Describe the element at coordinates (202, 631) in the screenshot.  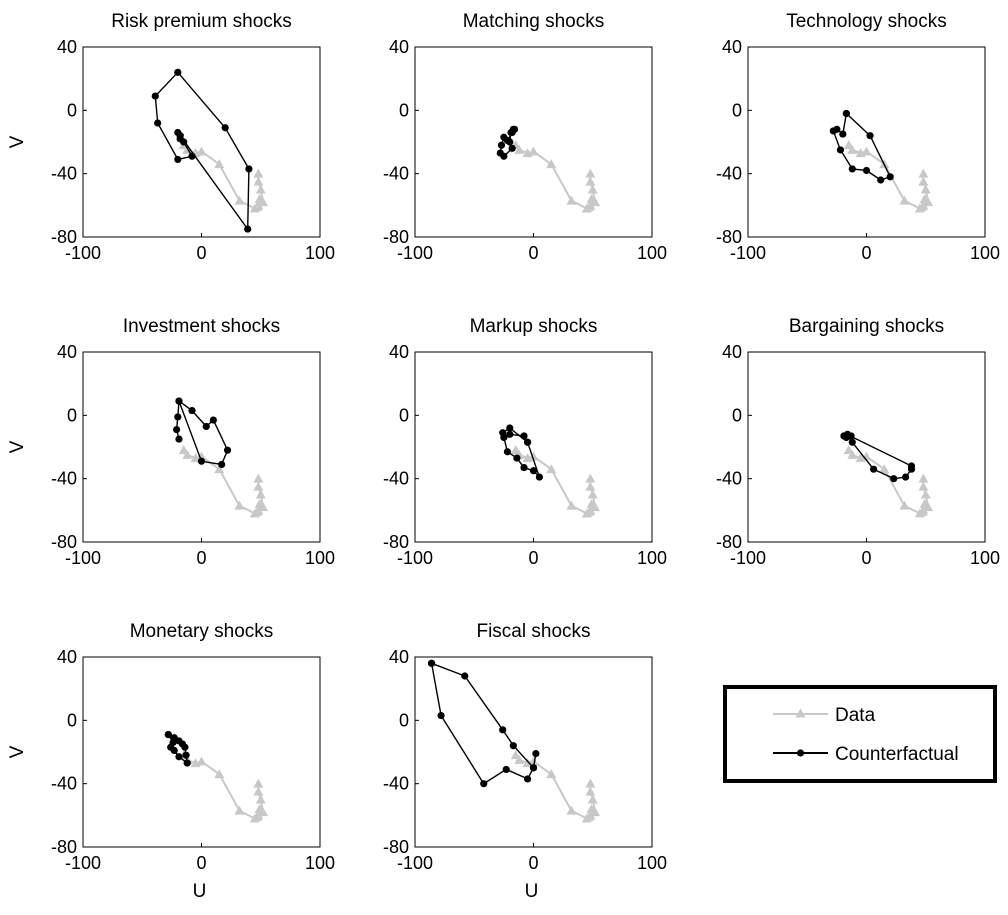
I see `panel-title: Monetary shocks` at that location.